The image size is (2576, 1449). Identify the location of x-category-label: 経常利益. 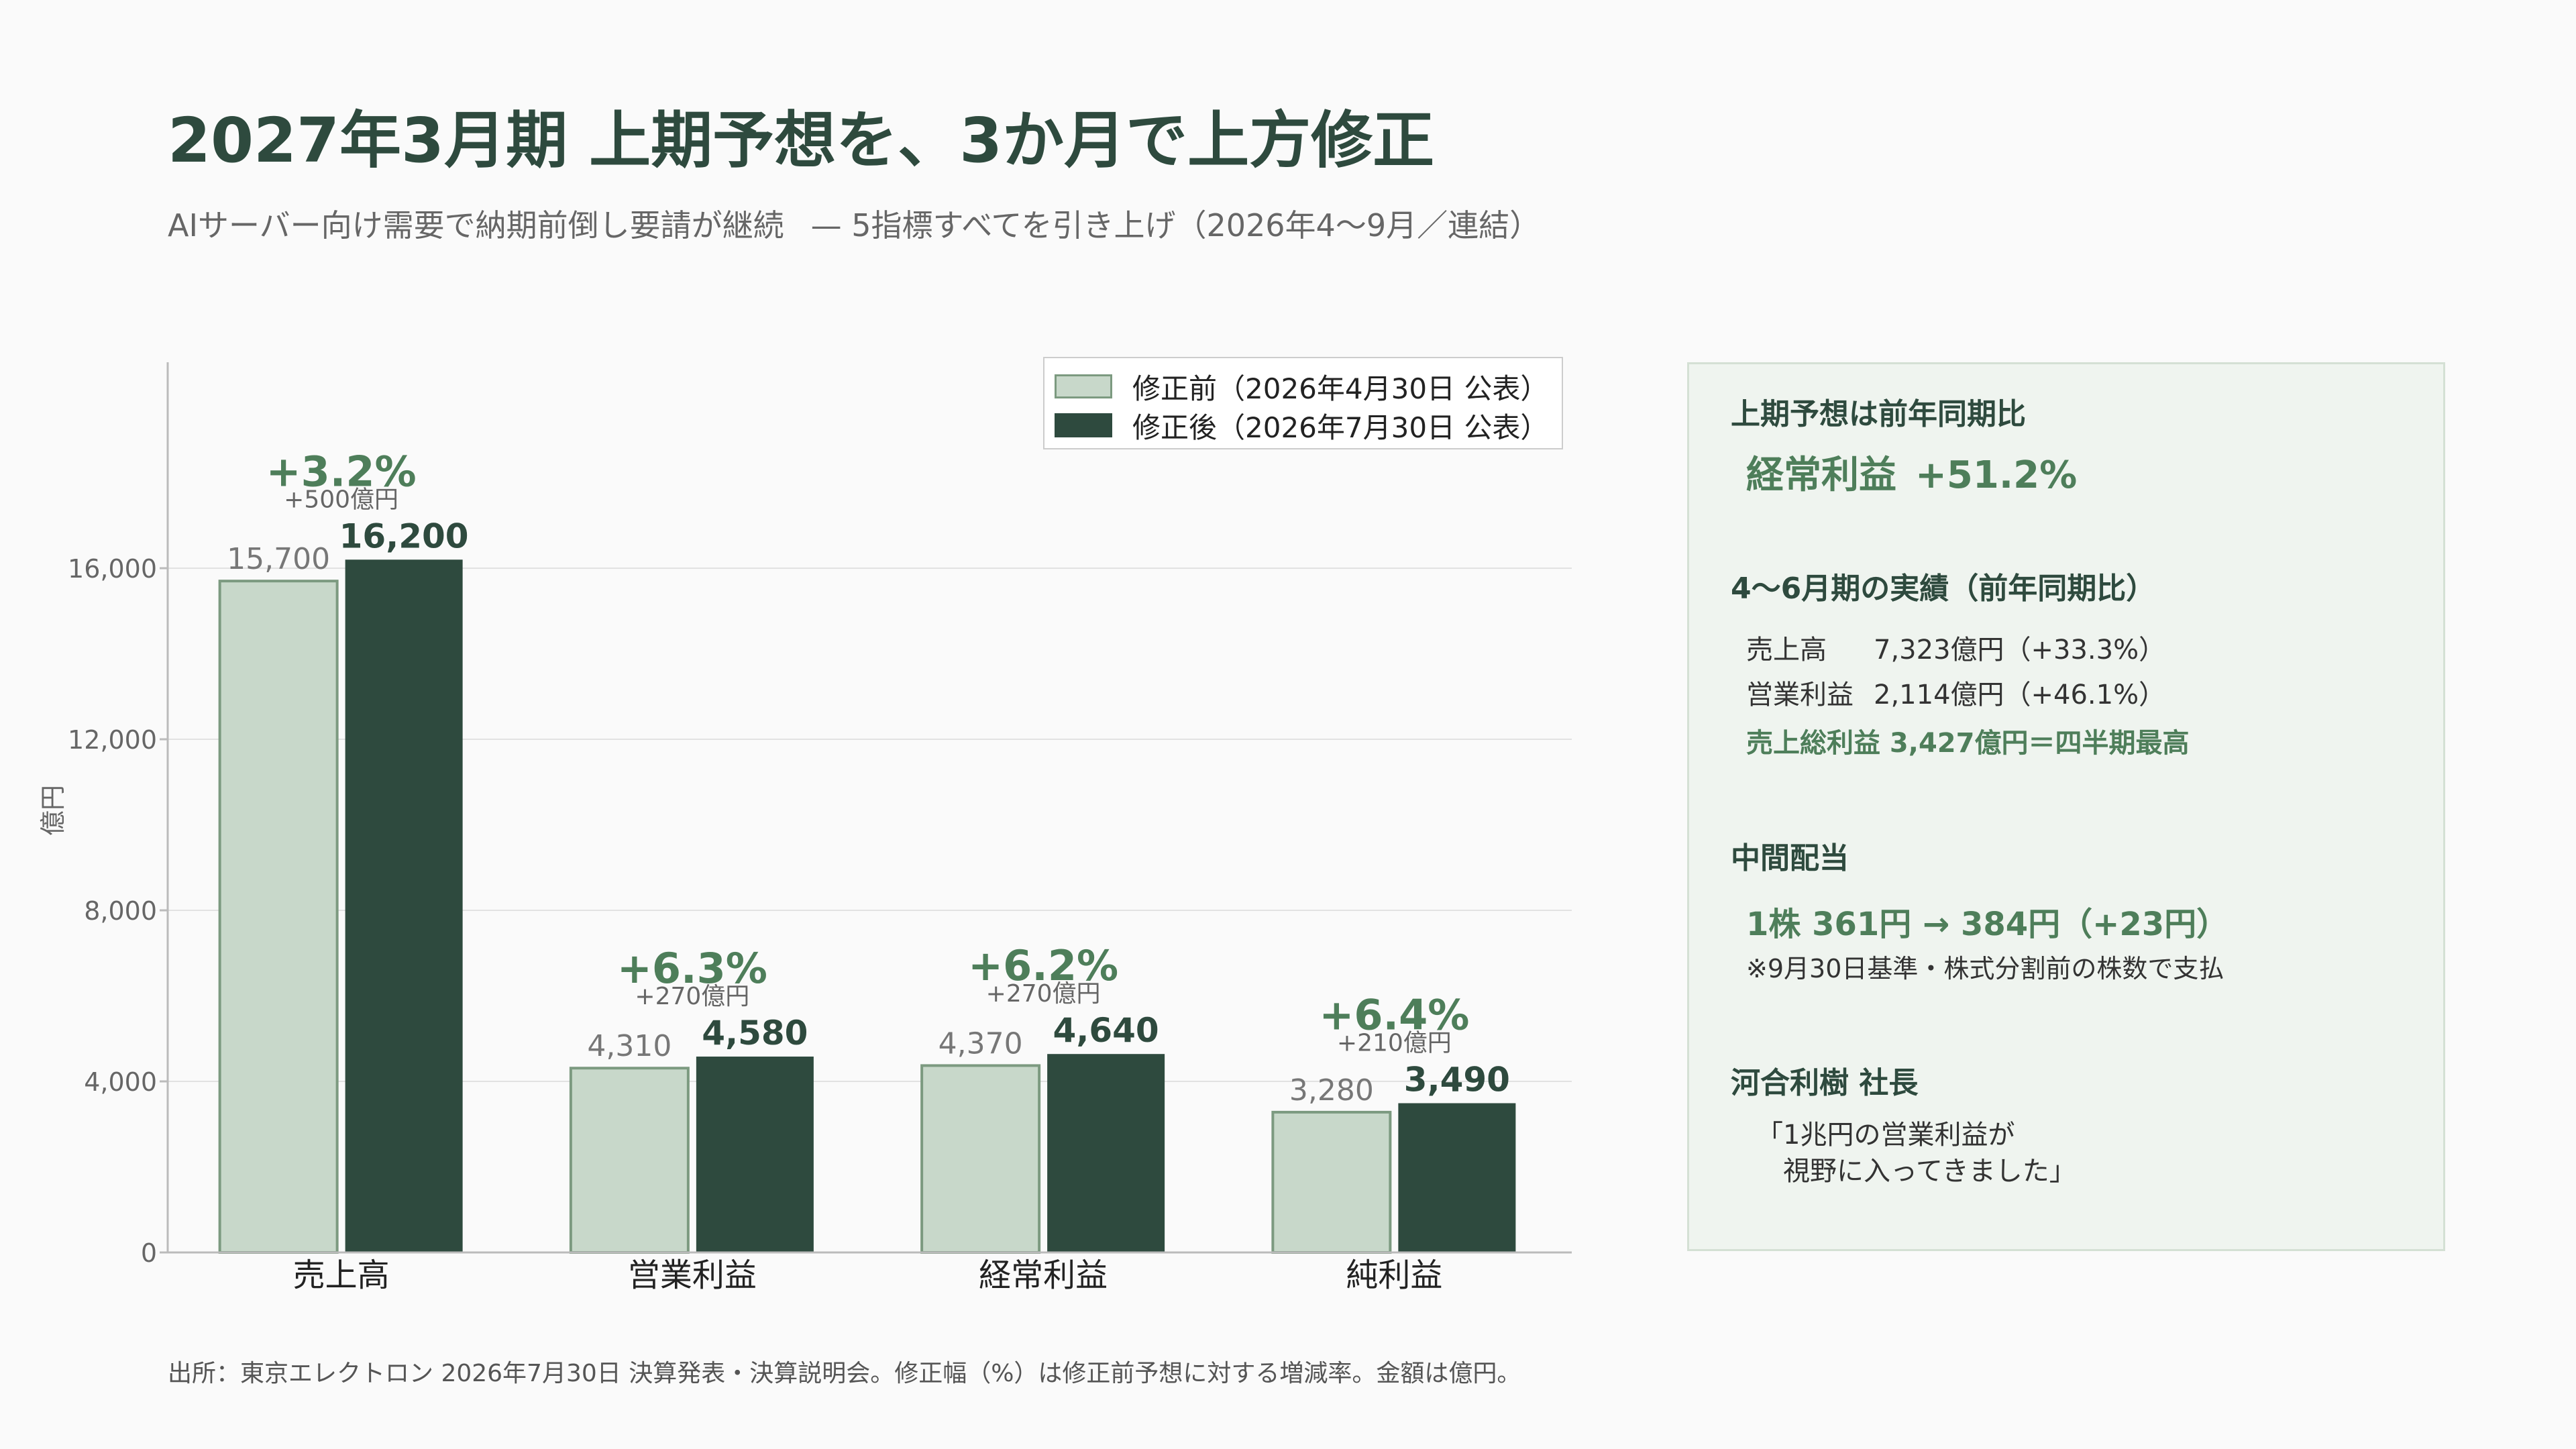
(1043, 1275).